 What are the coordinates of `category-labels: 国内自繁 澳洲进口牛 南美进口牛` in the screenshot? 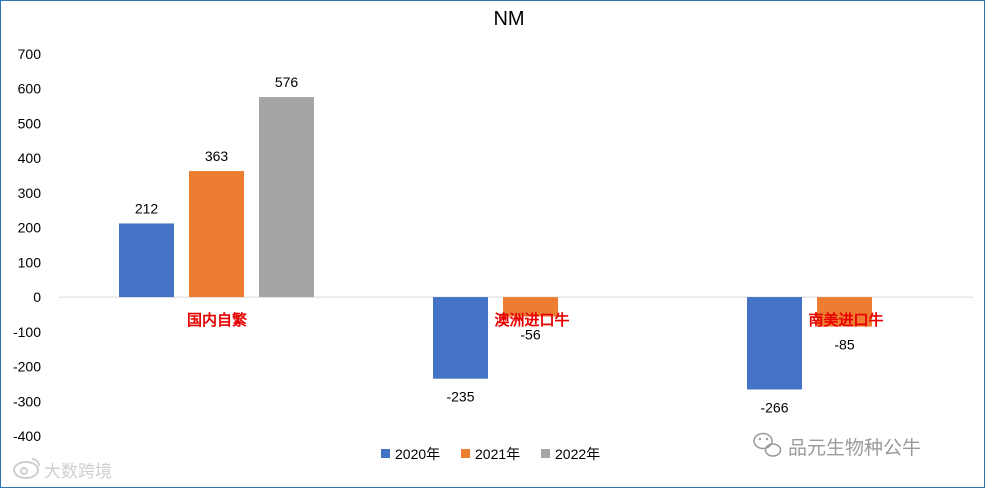 It's located at (535, 320).